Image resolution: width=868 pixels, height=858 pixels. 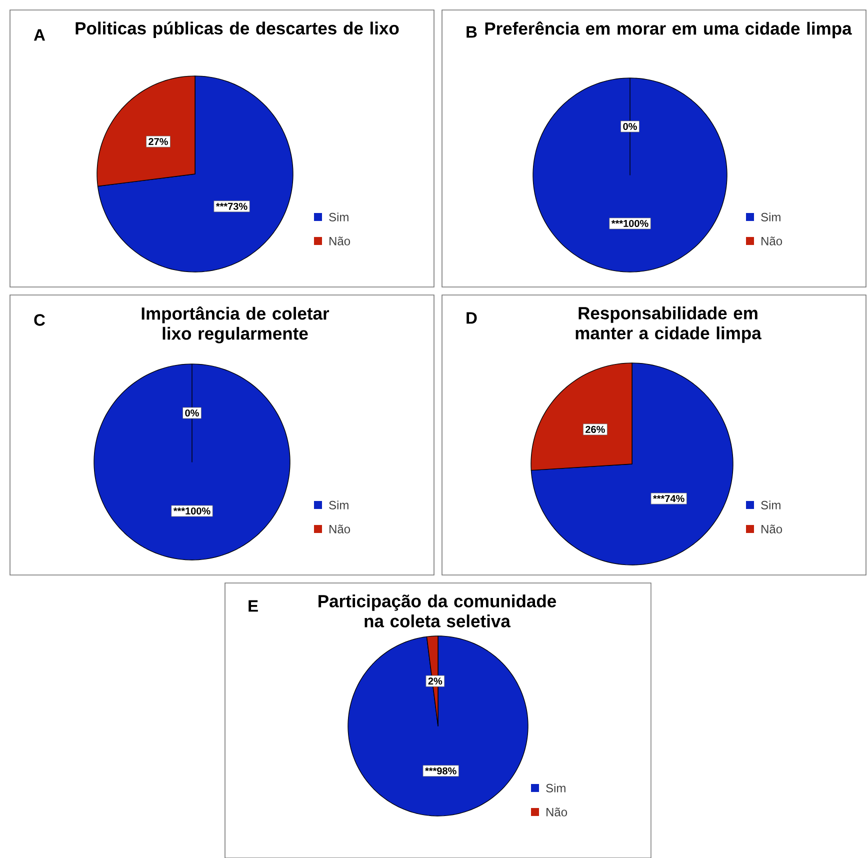 I want to click on data-label: ***73%, so click(x=232, y=206).